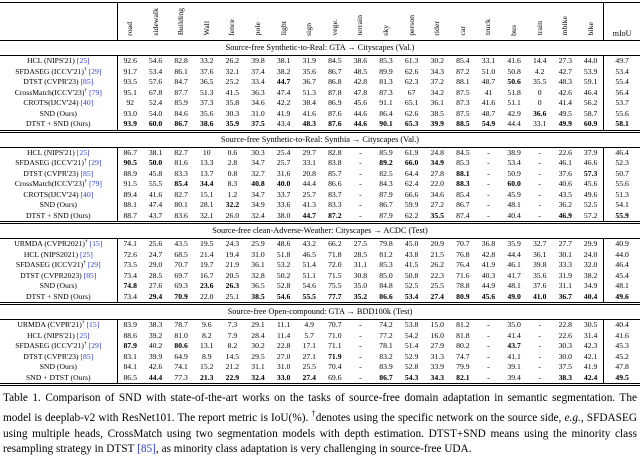 This screenshot has height=457, width=640. What do you see at coordinates (283, 81) in the screenshot?
I see `score-cell: 44.7` at bounding box center [283, 81].